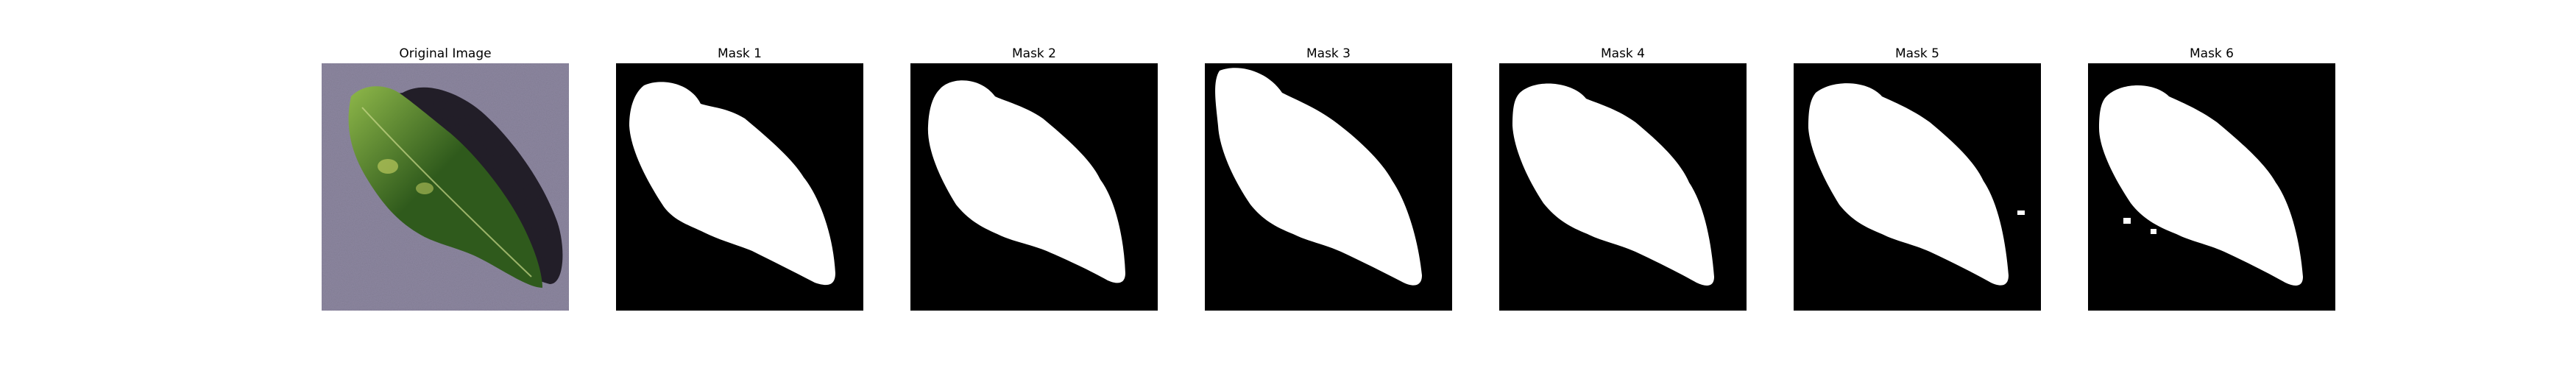 The width and height of the screenshot is (2576, 368). What do you see at coordinates (1622, 53) in the screenshot?
I see `panel-title: Mask 4` at bounding box center [1622, 53].